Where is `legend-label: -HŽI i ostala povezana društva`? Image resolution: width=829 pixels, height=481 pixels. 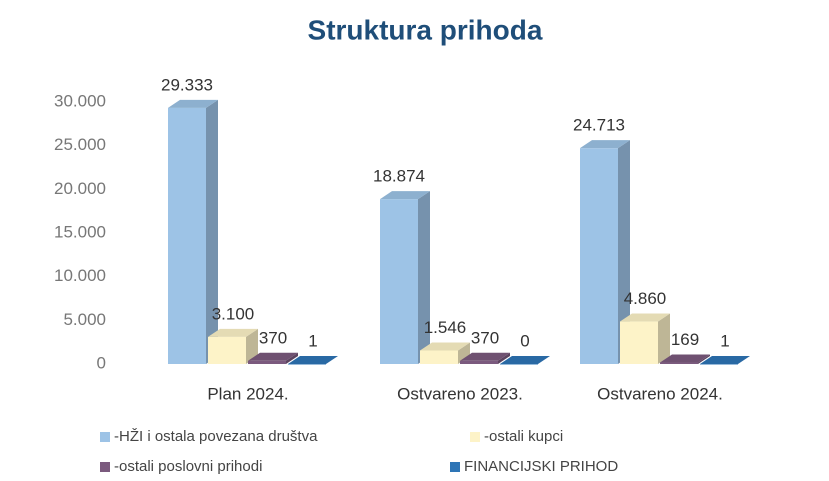
legend-label: -HŽI i ostala povezana društva is located at coordinates (216, 436).